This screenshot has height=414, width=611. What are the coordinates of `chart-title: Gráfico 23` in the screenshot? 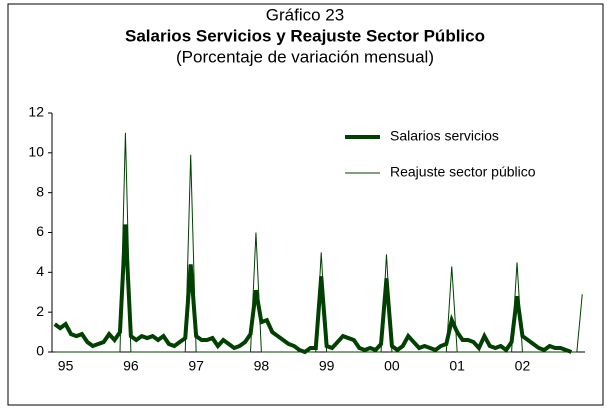 It's located at (305, 14).